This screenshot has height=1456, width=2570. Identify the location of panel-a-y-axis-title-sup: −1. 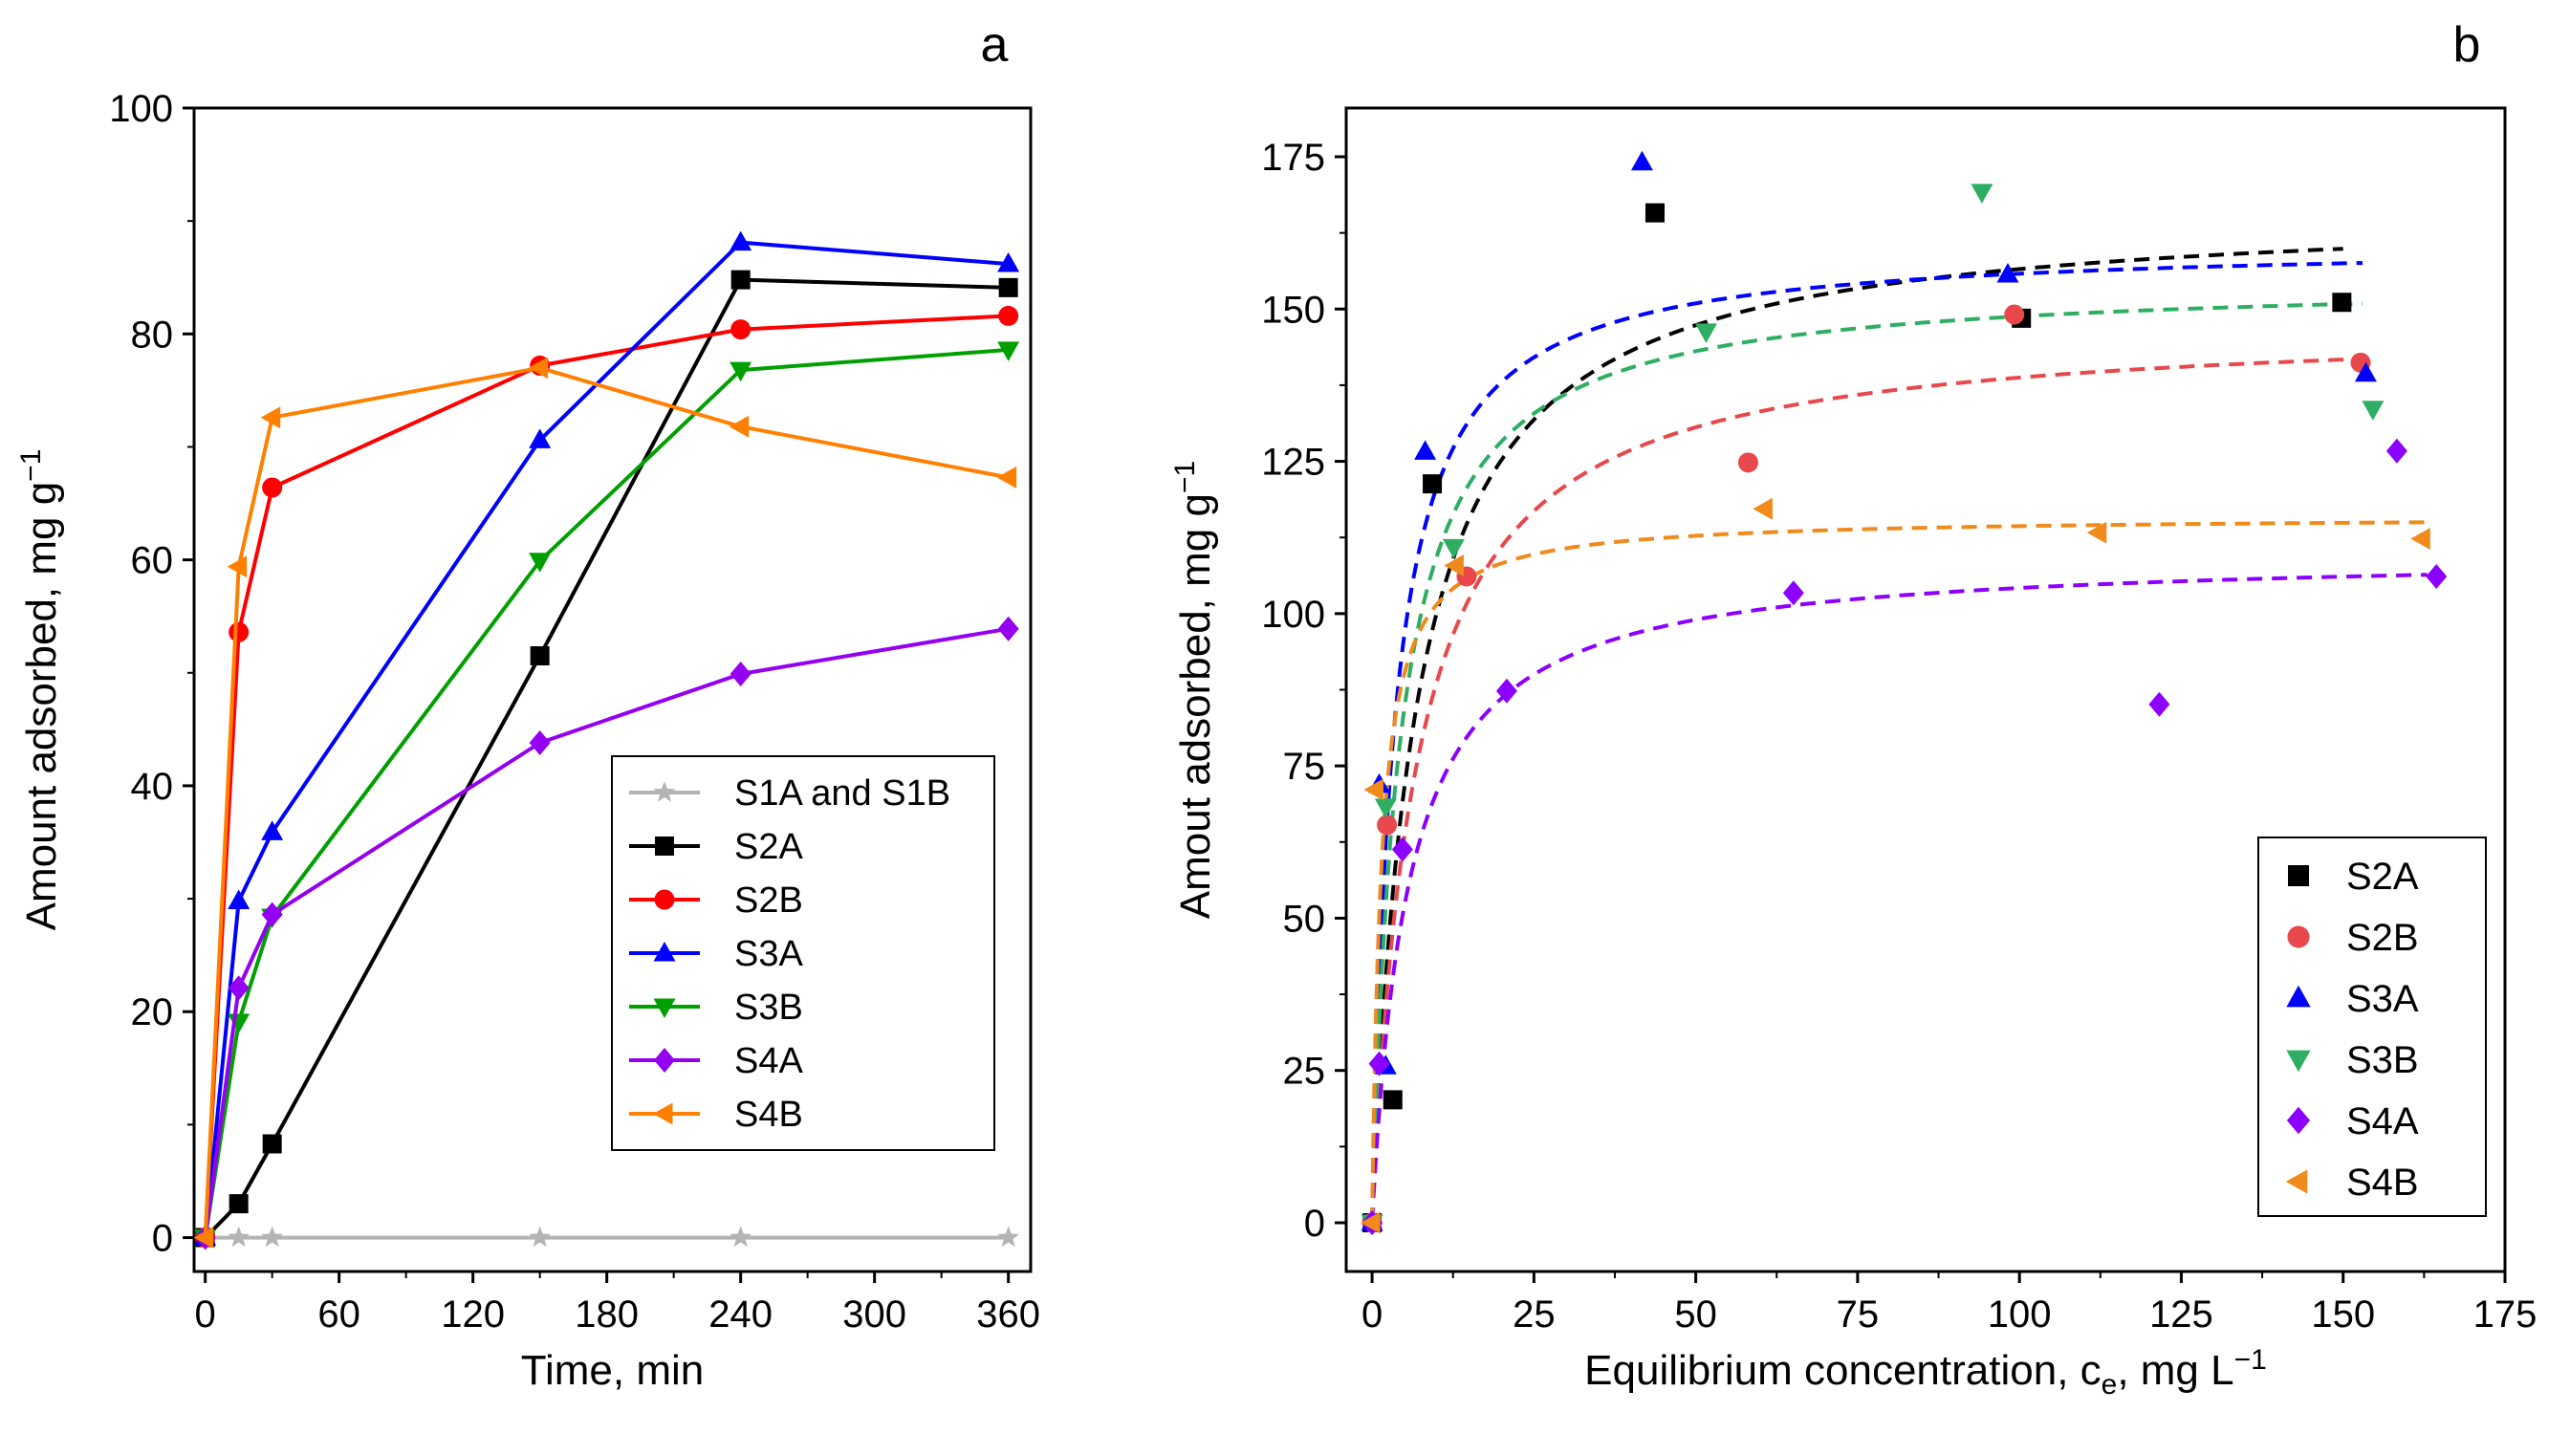
(31, 465).